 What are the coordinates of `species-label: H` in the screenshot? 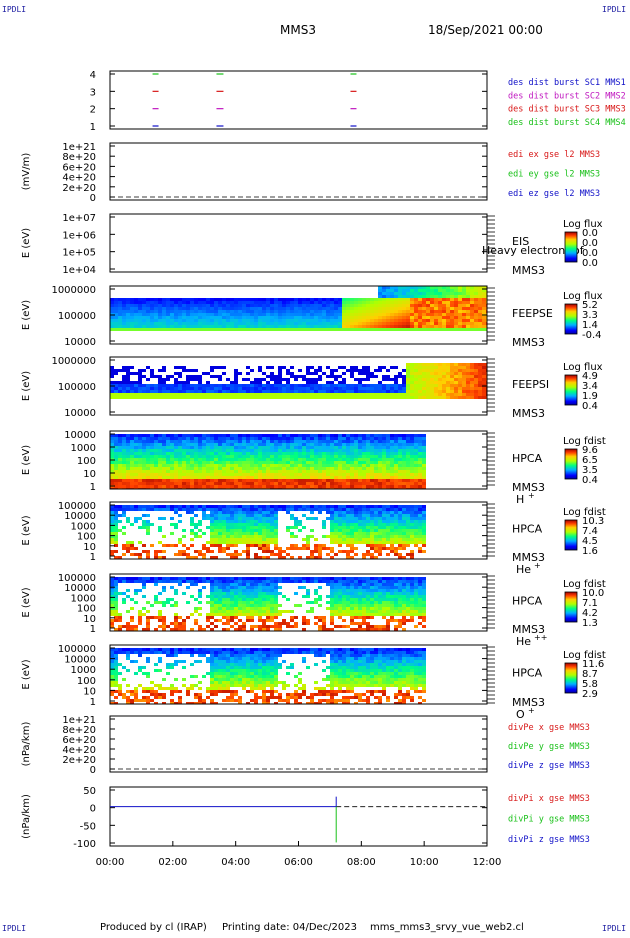 It's located at (520, 499).